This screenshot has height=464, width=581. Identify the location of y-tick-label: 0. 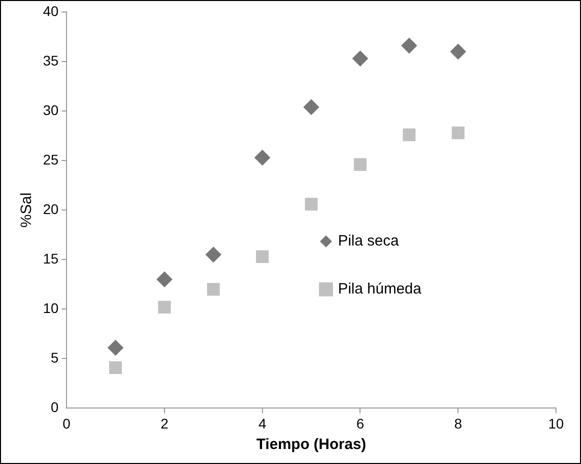
(54, 407).